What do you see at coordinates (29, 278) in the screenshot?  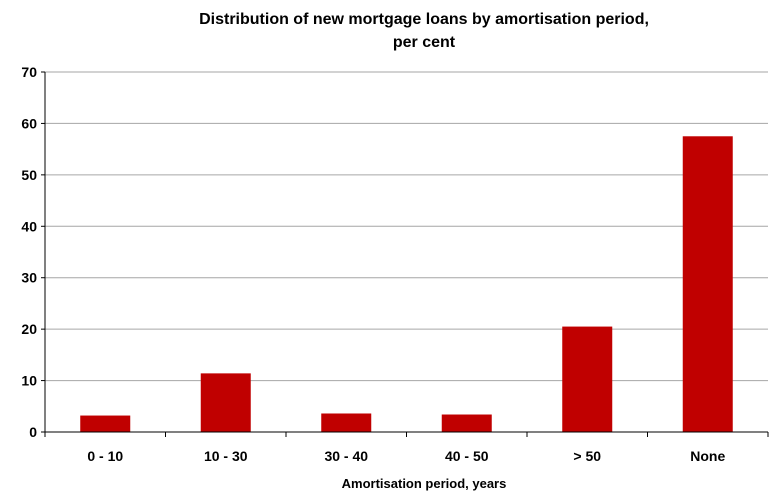 I see `y-tick-label: 30` at bounding box center [29, 278].